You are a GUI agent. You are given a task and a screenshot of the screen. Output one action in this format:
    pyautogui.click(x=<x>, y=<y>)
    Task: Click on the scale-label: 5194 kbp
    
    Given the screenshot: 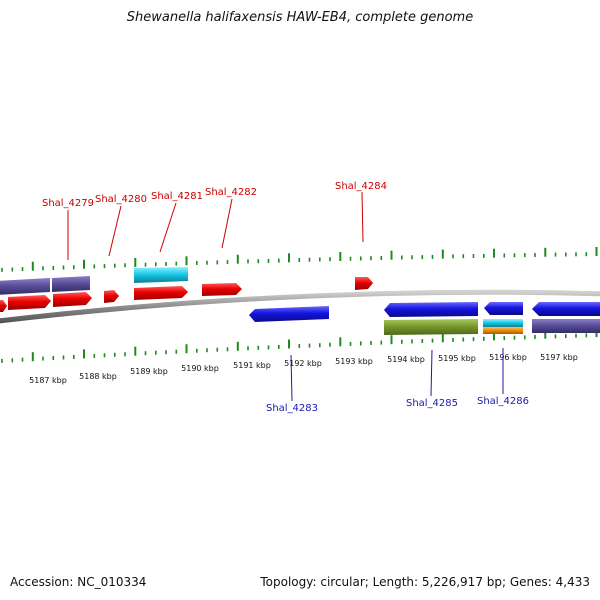 What is the action you would take?
    pyautogui.click(x=406, y=359)
    